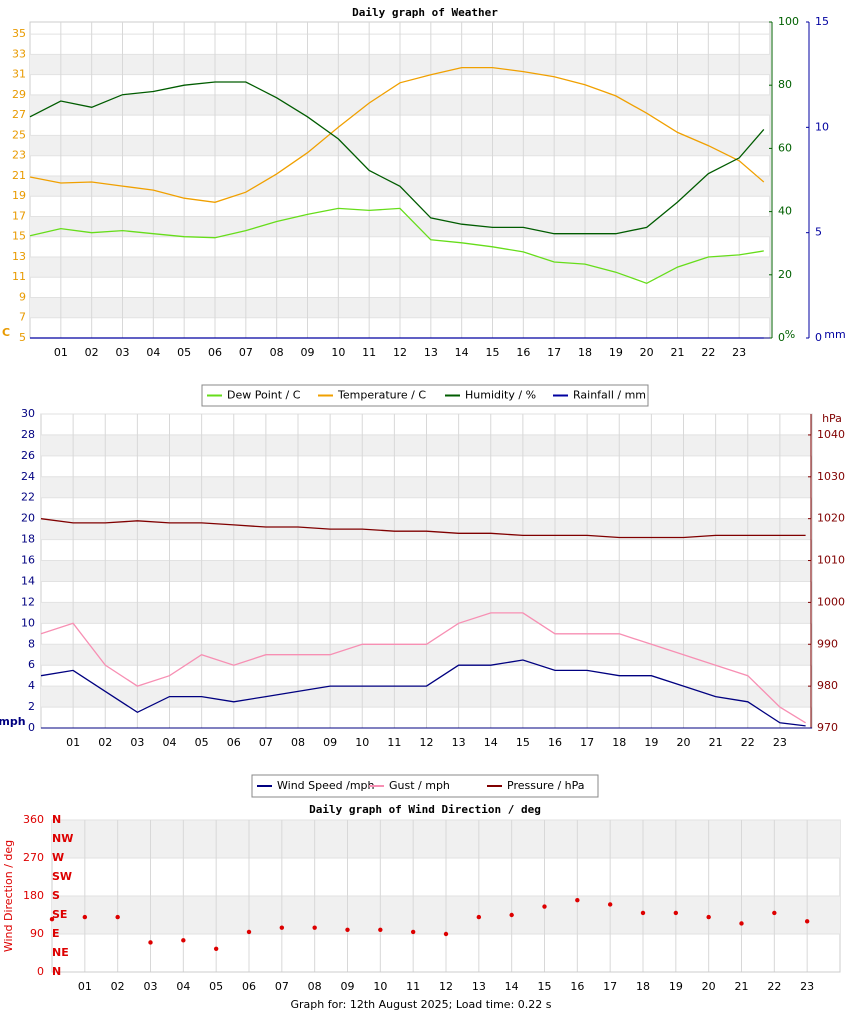  Describe the element at coordinates (37, 933) in the screenshot. I see `tick-label: 90` at that location.